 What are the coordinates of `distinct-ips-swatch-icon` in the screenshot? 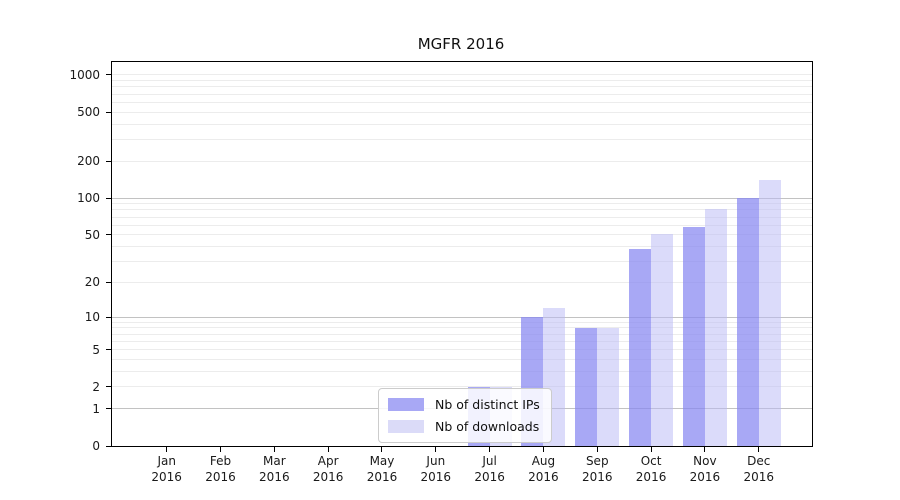 It's located at (406, 404).